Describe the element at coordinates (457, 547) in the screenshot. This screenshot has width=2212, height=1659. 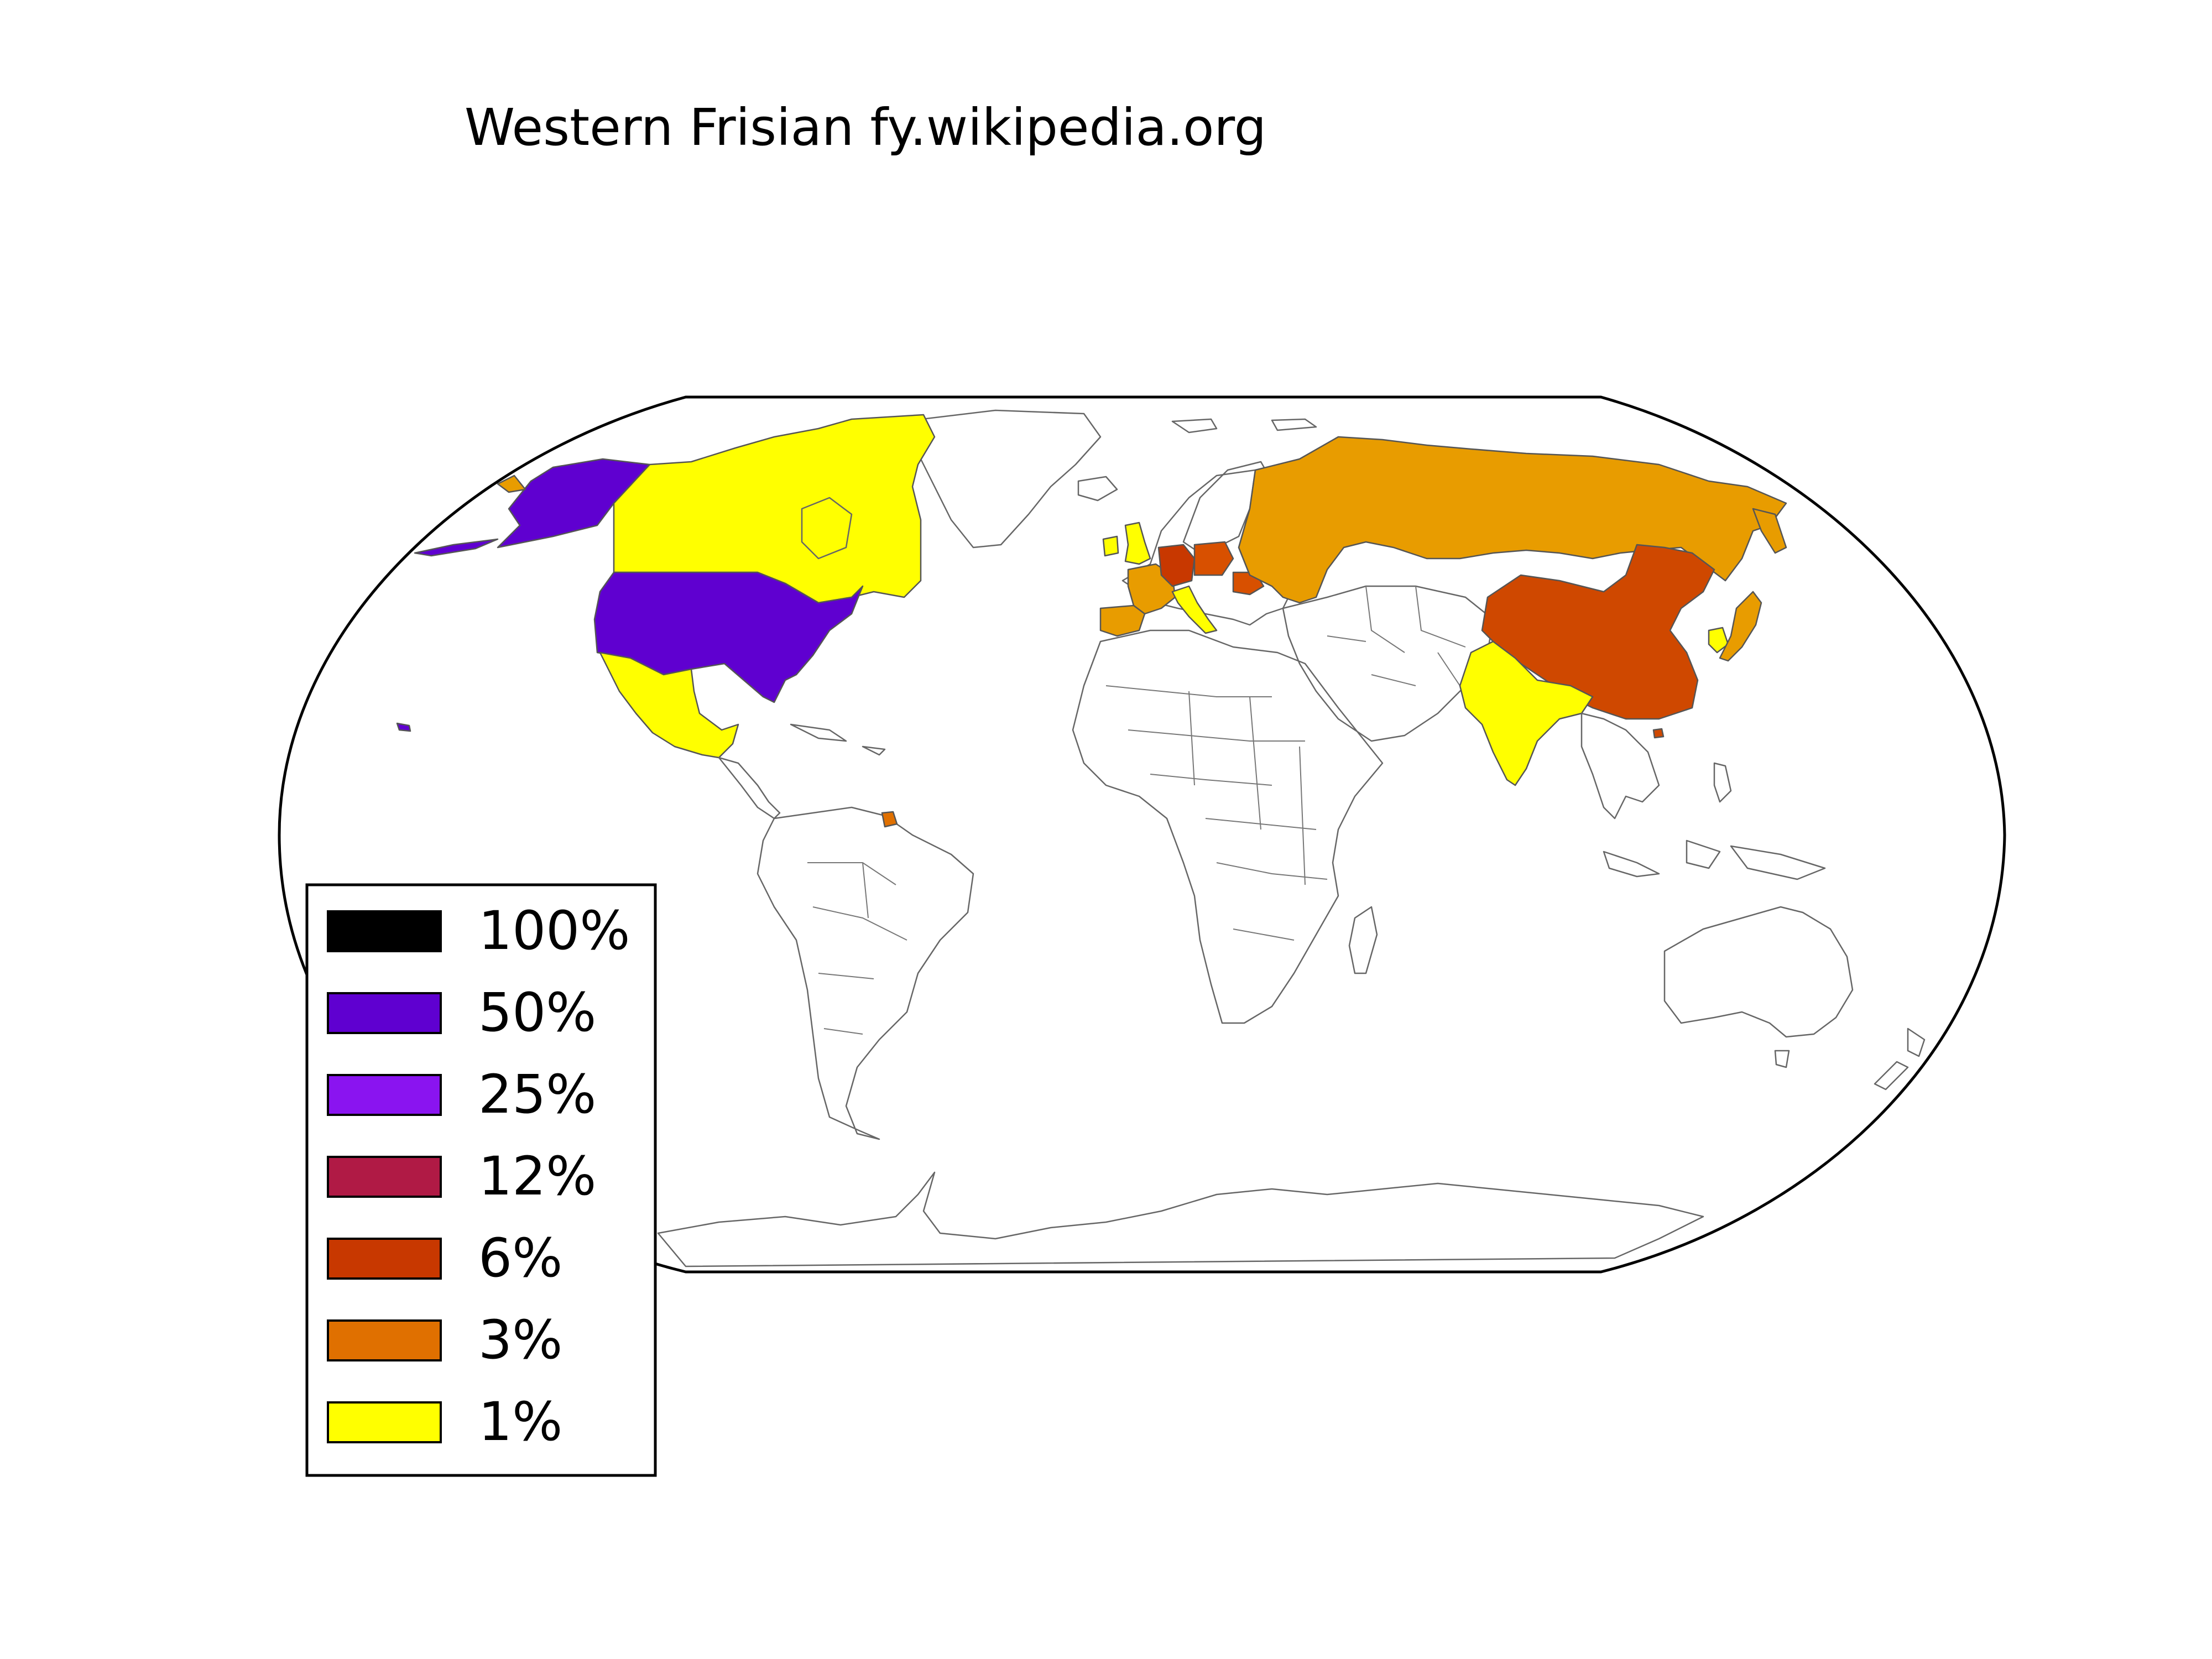
I see `aleutians` at that location.